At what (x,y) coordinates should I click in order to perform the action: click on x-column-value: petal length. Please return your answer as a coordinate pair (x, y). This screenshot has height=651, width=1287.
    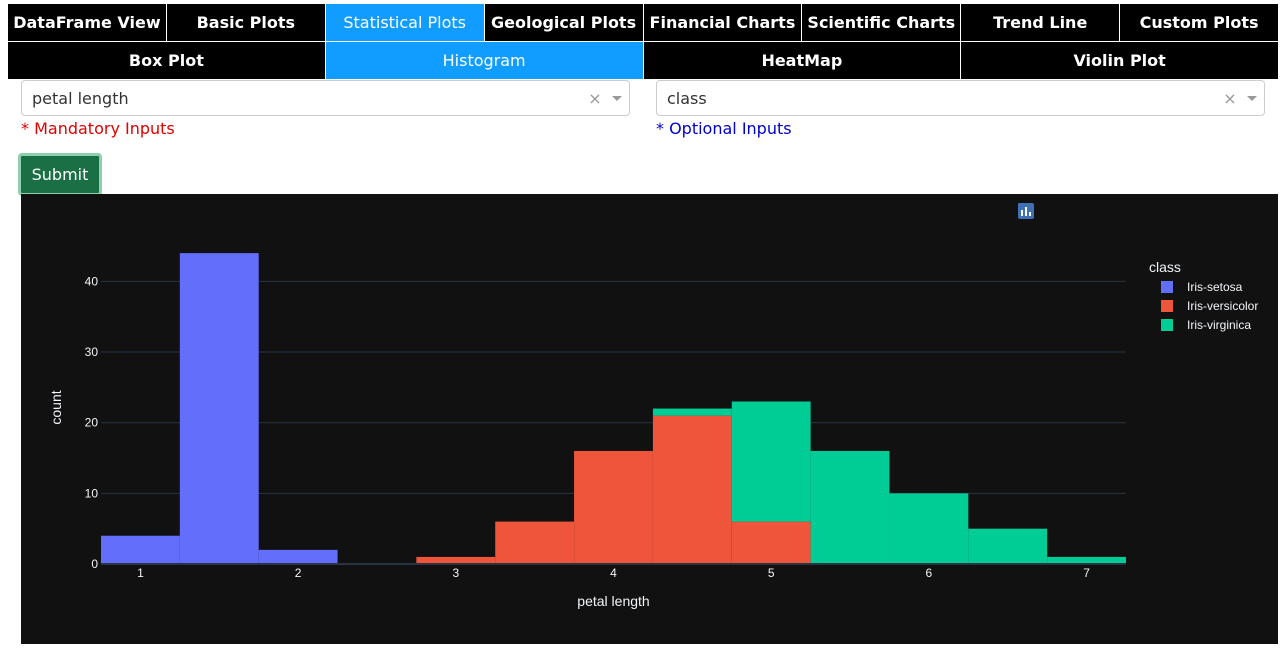
    Looking at the image, I should click on (80, 98).